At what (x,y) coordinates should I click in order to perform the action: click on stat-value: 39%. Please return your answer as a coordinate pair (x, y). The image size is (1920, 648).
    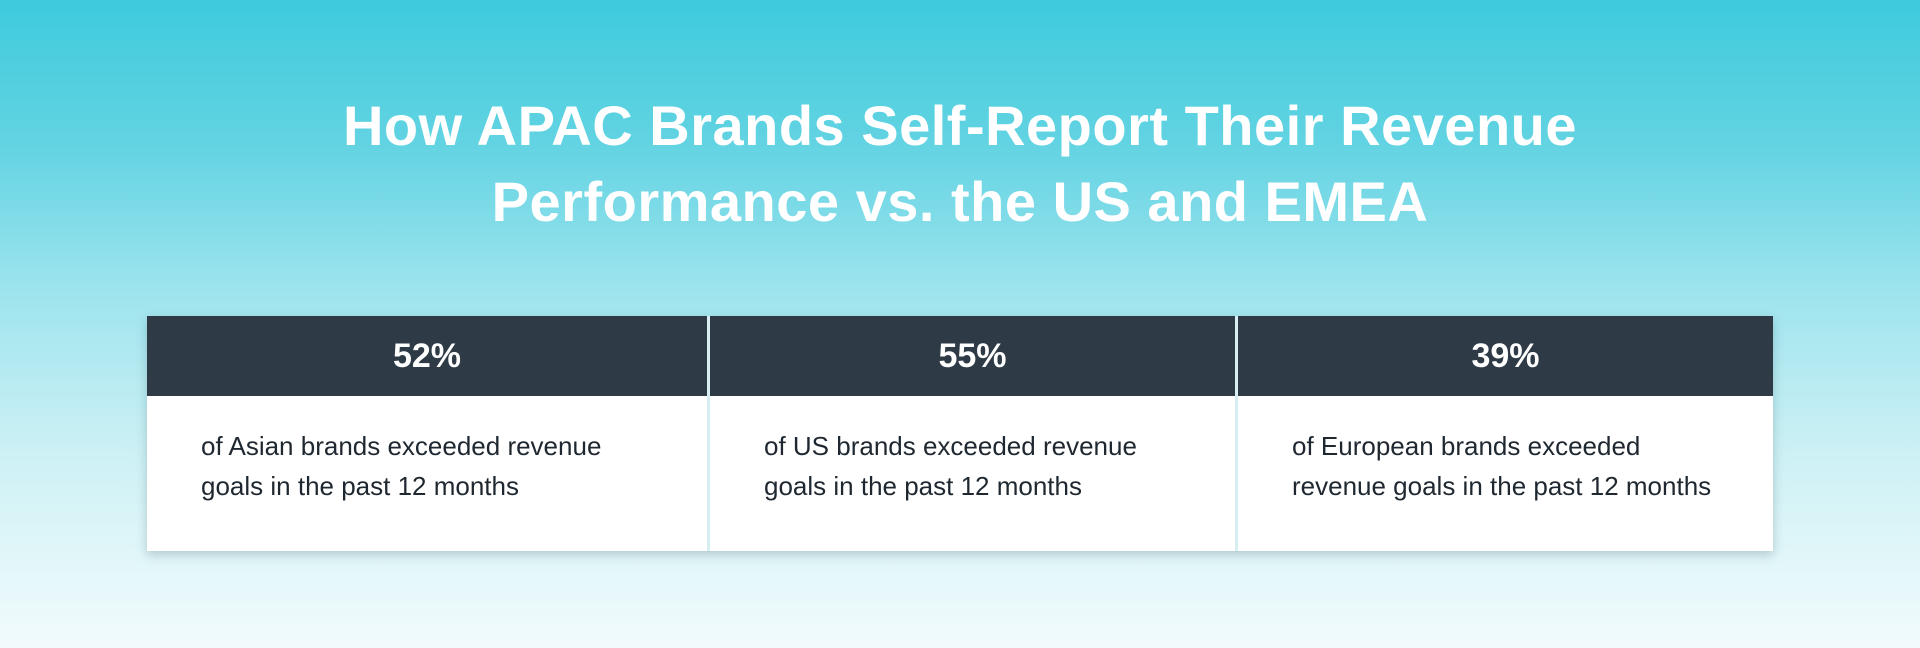
    Looking at the image, I should click on (1505, 356).